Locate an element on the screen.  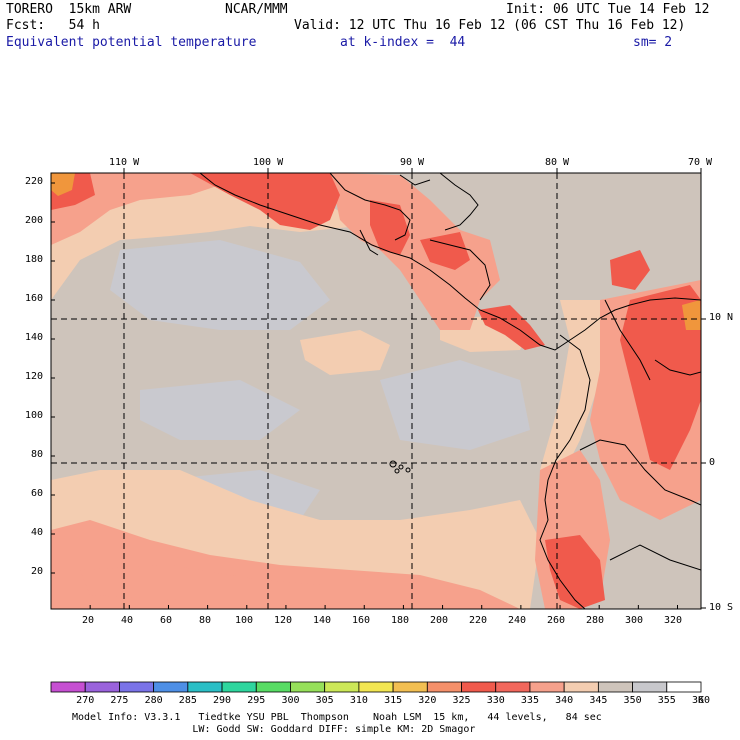
left-tick-label: 220 is located at coordinates (34, 181).